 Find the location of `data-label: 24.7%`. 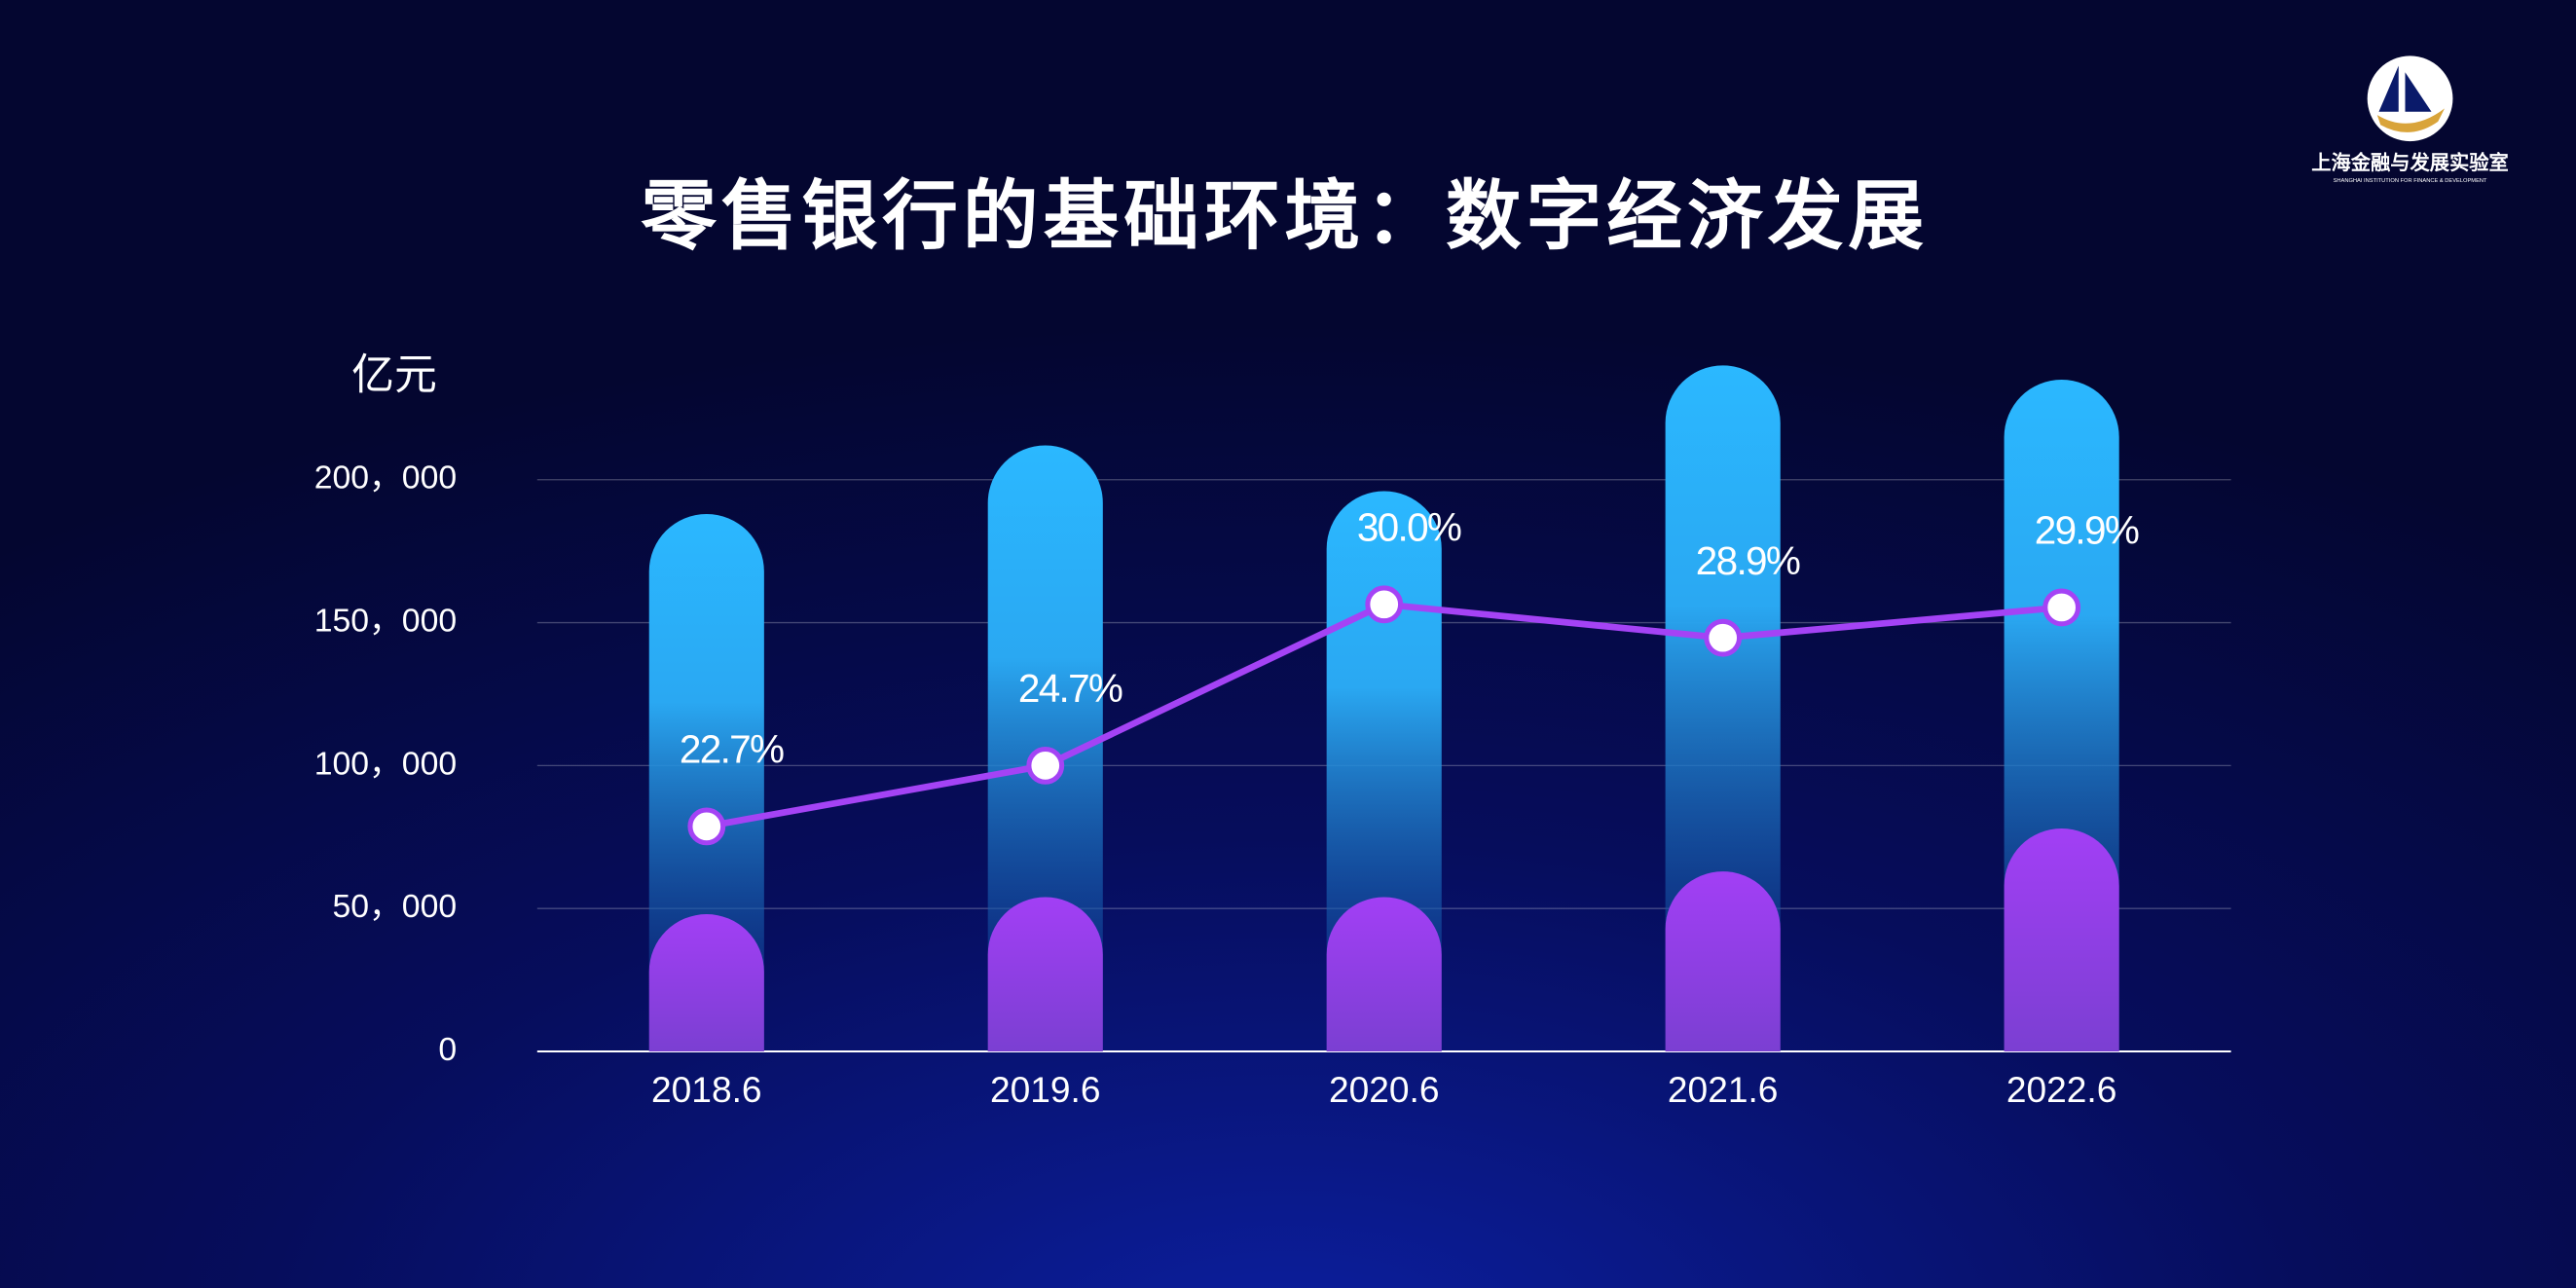

data-label: 24.7% is located at coordinates (1070, 688).